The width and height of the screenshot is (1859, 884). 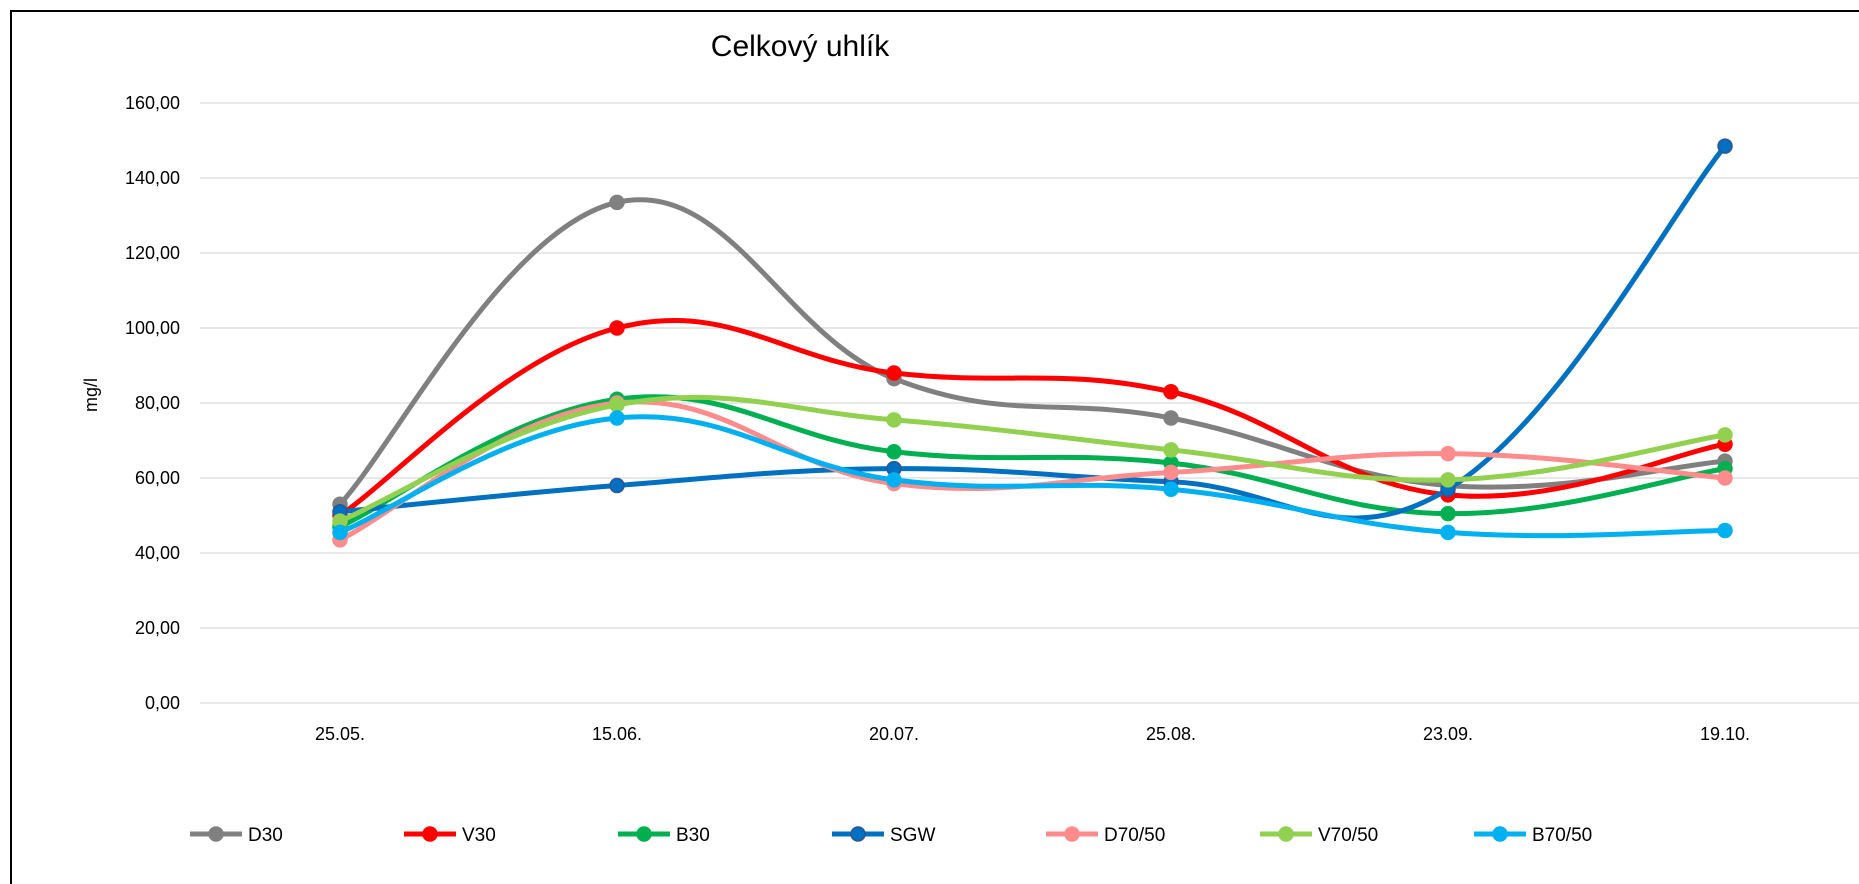 I want to click on legend-item: V70/50, so click(x=1319, y=835).